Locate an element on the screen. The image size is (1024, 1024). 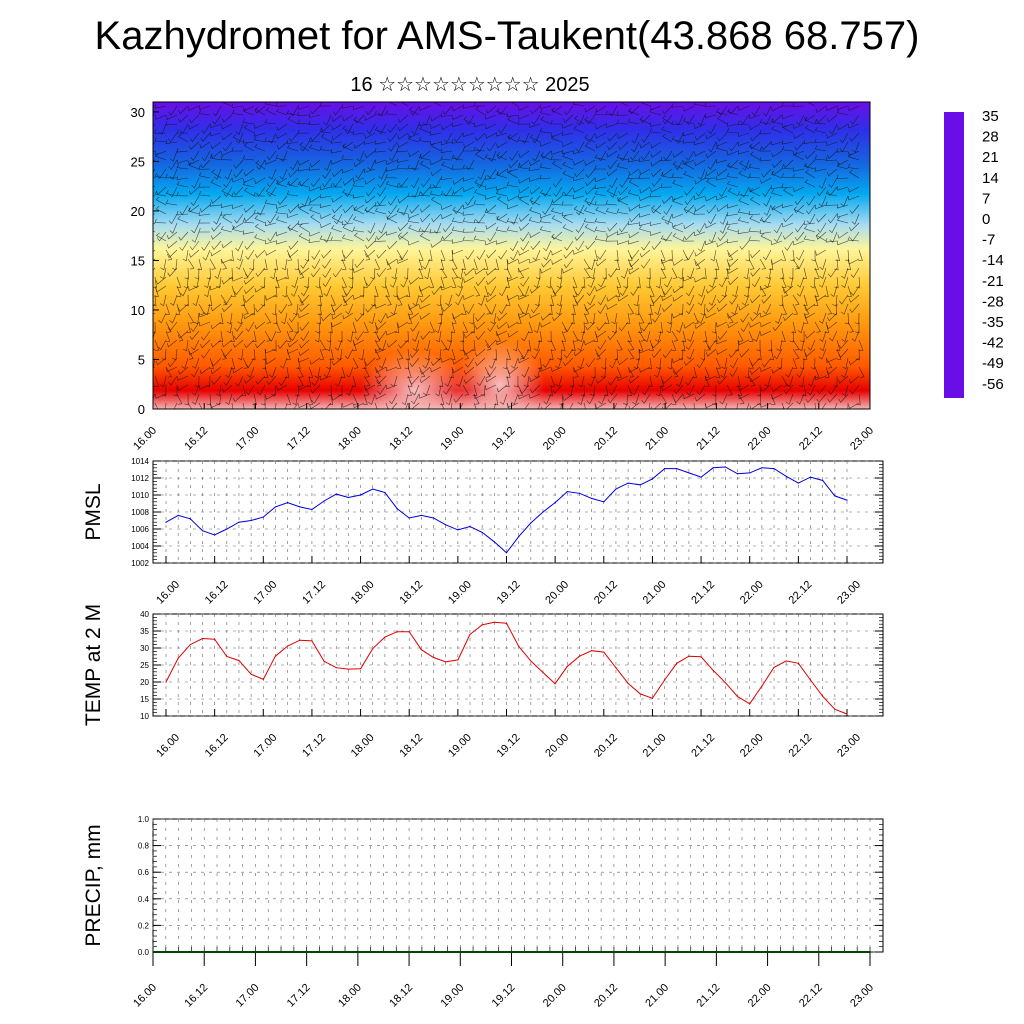
x-tick-label: 19.12 is located at coordinates (509, 746).